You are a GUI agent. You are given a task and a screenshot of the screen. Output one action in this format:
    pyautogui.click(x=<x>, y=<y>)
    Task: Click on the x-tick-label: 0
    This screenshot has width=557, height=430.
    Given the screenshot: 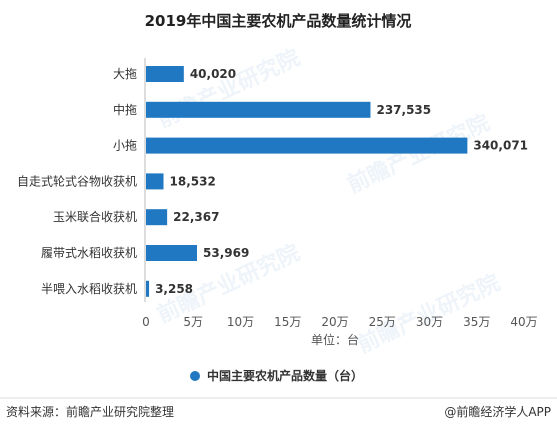 What is the action you would take?
    pyautogui.click(x=146, y=322)
    